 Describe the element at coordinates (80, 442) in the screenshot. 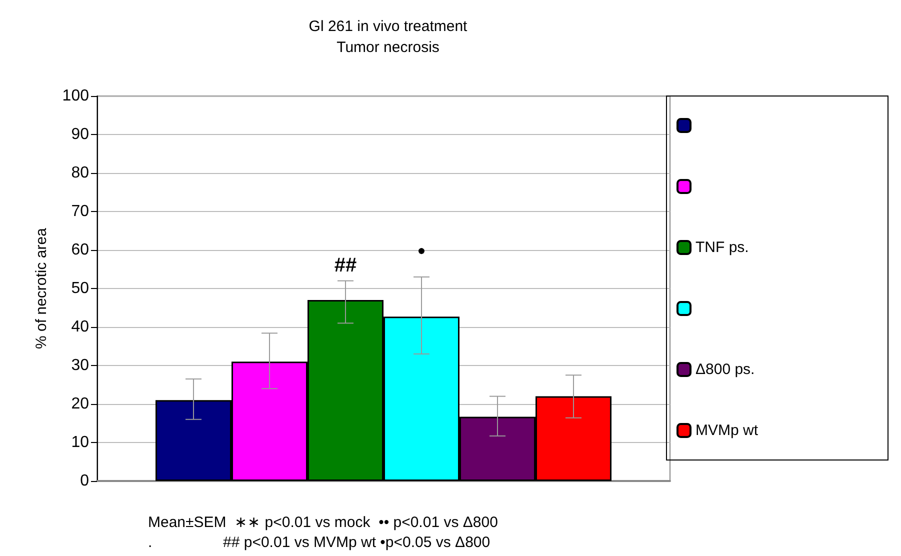

I see `y-tick-label: 10` at that location.